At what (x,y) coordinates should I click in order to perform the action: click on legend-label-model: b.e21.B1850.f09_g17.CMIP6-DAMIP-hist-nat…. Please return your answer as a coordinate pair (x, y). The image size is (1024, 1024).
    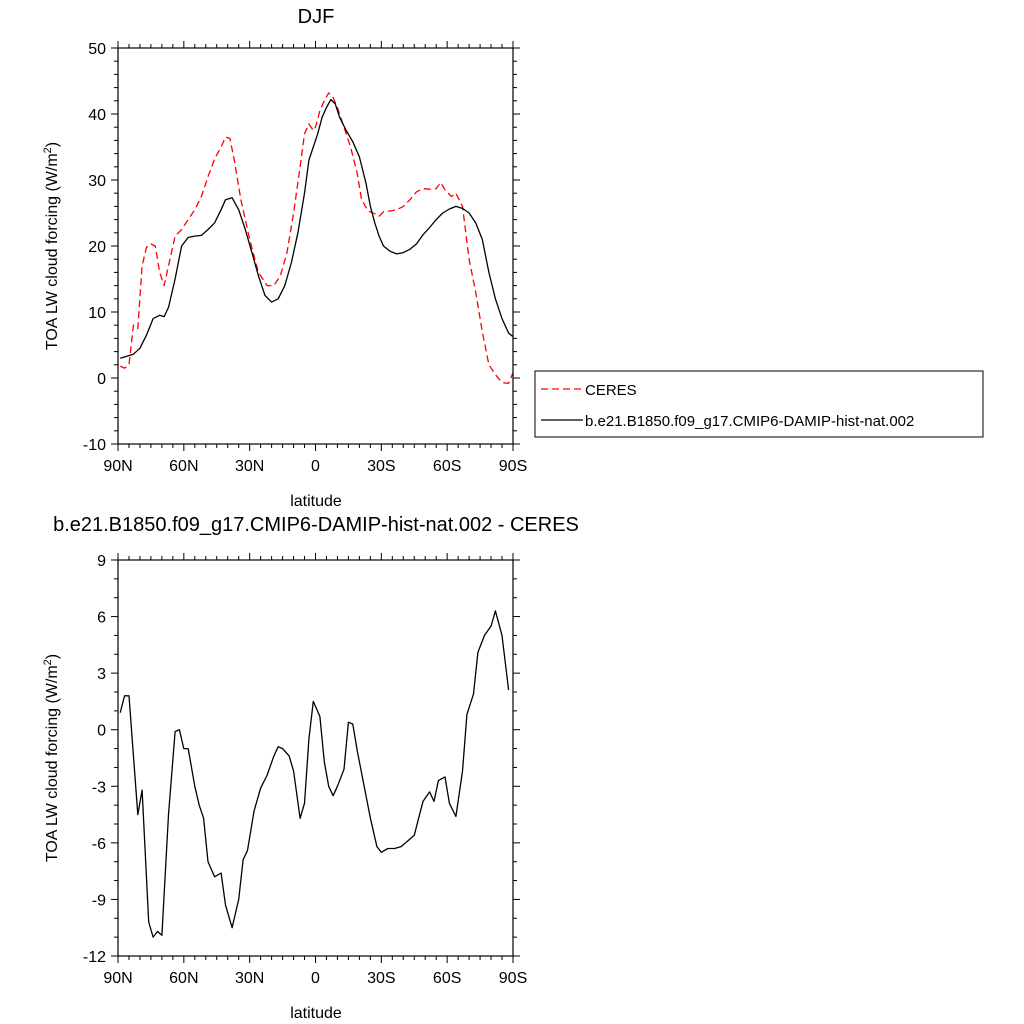
    Looking at the image, I should click on (749, 421).